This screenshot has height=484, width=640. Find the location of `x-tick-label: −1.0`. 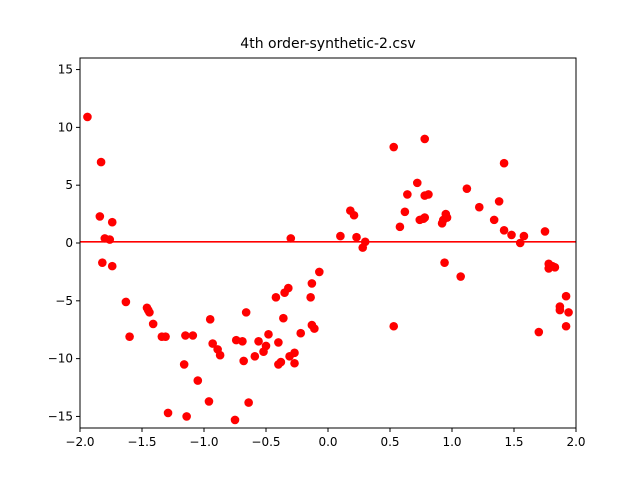

x-tick-label: −1.0 is located at coordinates (203, 442).